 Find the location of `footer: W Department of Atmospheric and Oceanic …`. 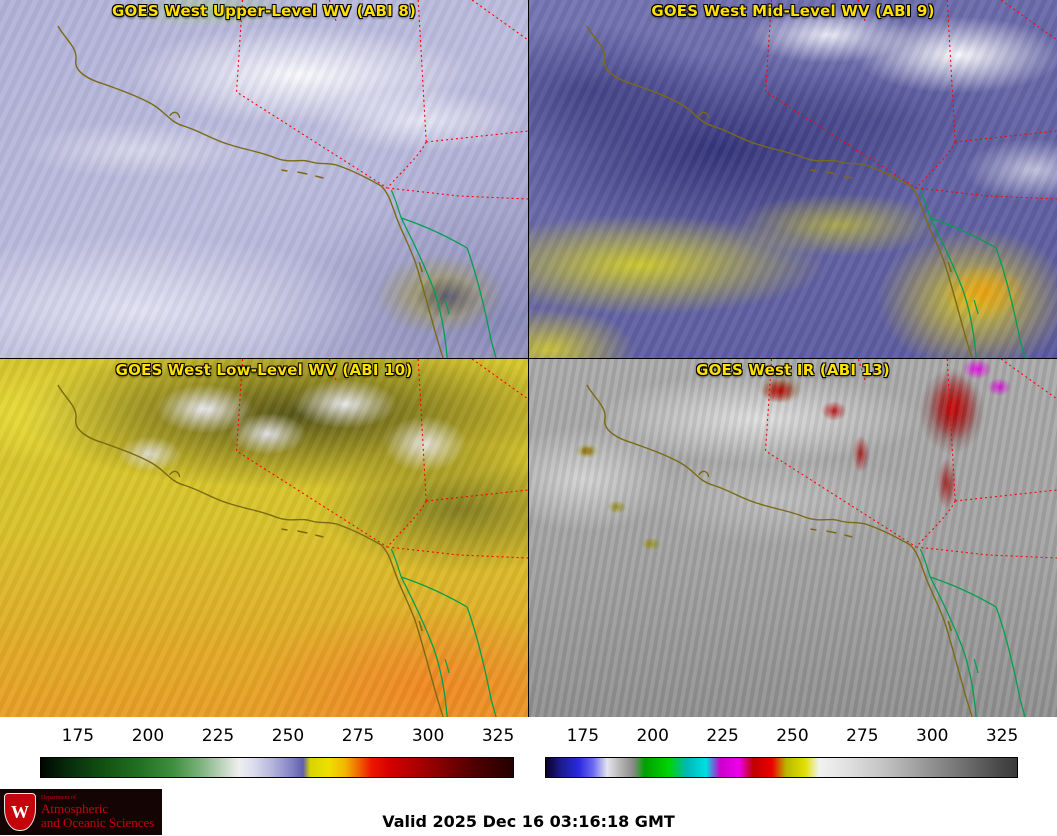

footer: W Department of Atmospheric and Oceanic … is located at coordinates (528, 810).